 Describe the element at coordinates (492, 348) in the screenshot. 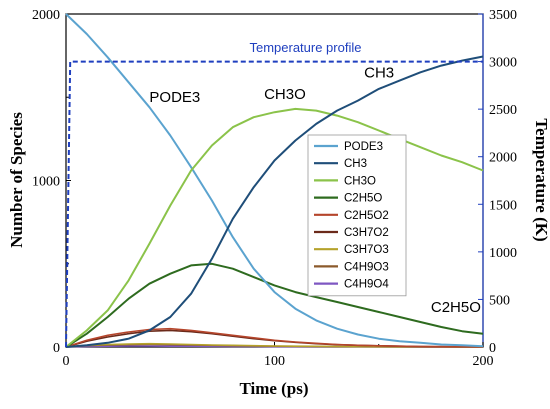

I see `y2-tick-label: 0` at that location.